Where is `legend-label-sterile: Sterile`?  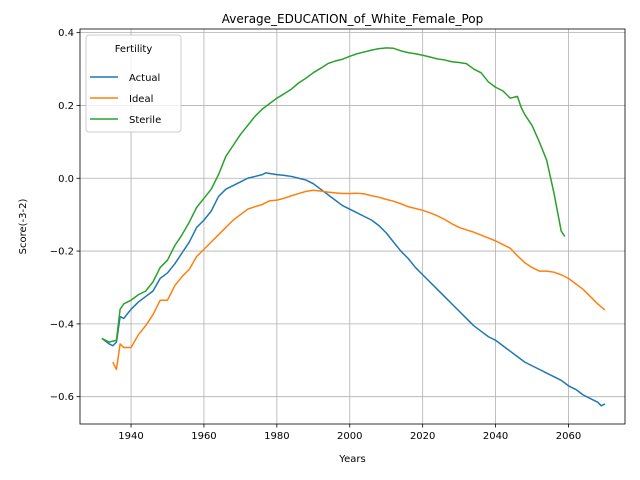 legend-label-sterile: Sterile is located at coordinates (145, 120).